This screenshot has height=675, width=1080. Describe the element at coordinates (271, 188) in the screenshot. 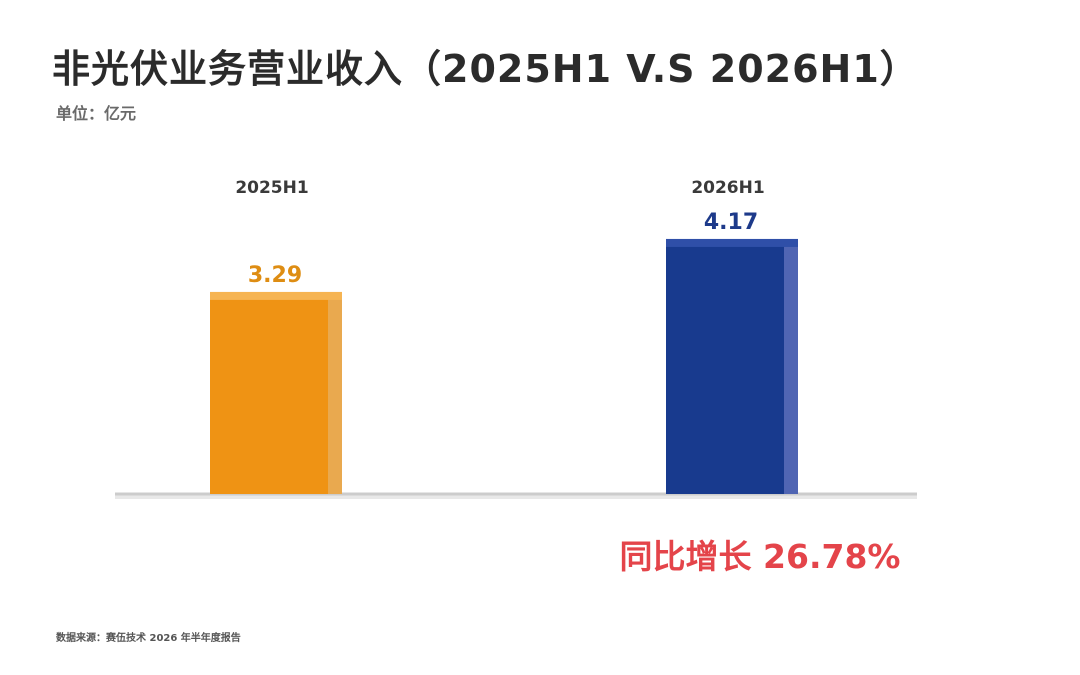

I see `category-label-2025H1: 2025H1` at that location.